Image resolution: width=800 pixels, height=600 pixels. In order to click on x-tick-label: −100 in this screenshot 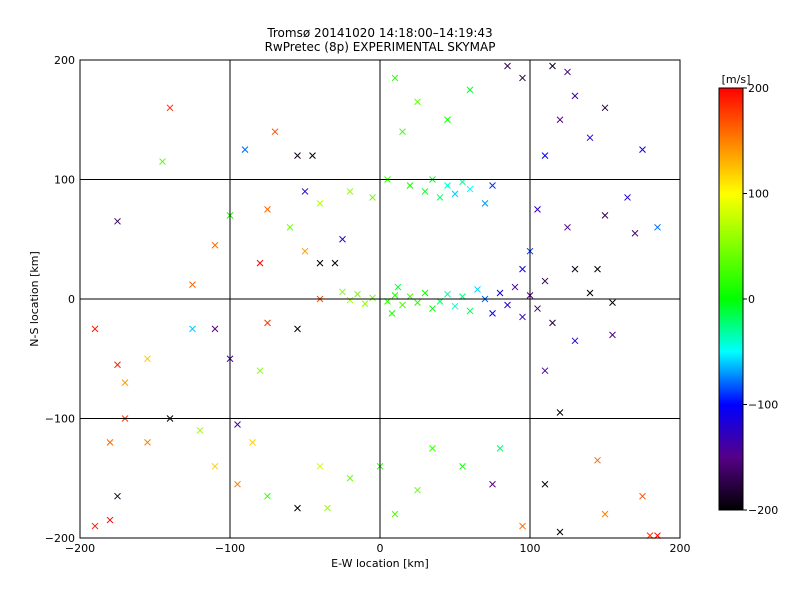, I will do `click(230, 548)`.